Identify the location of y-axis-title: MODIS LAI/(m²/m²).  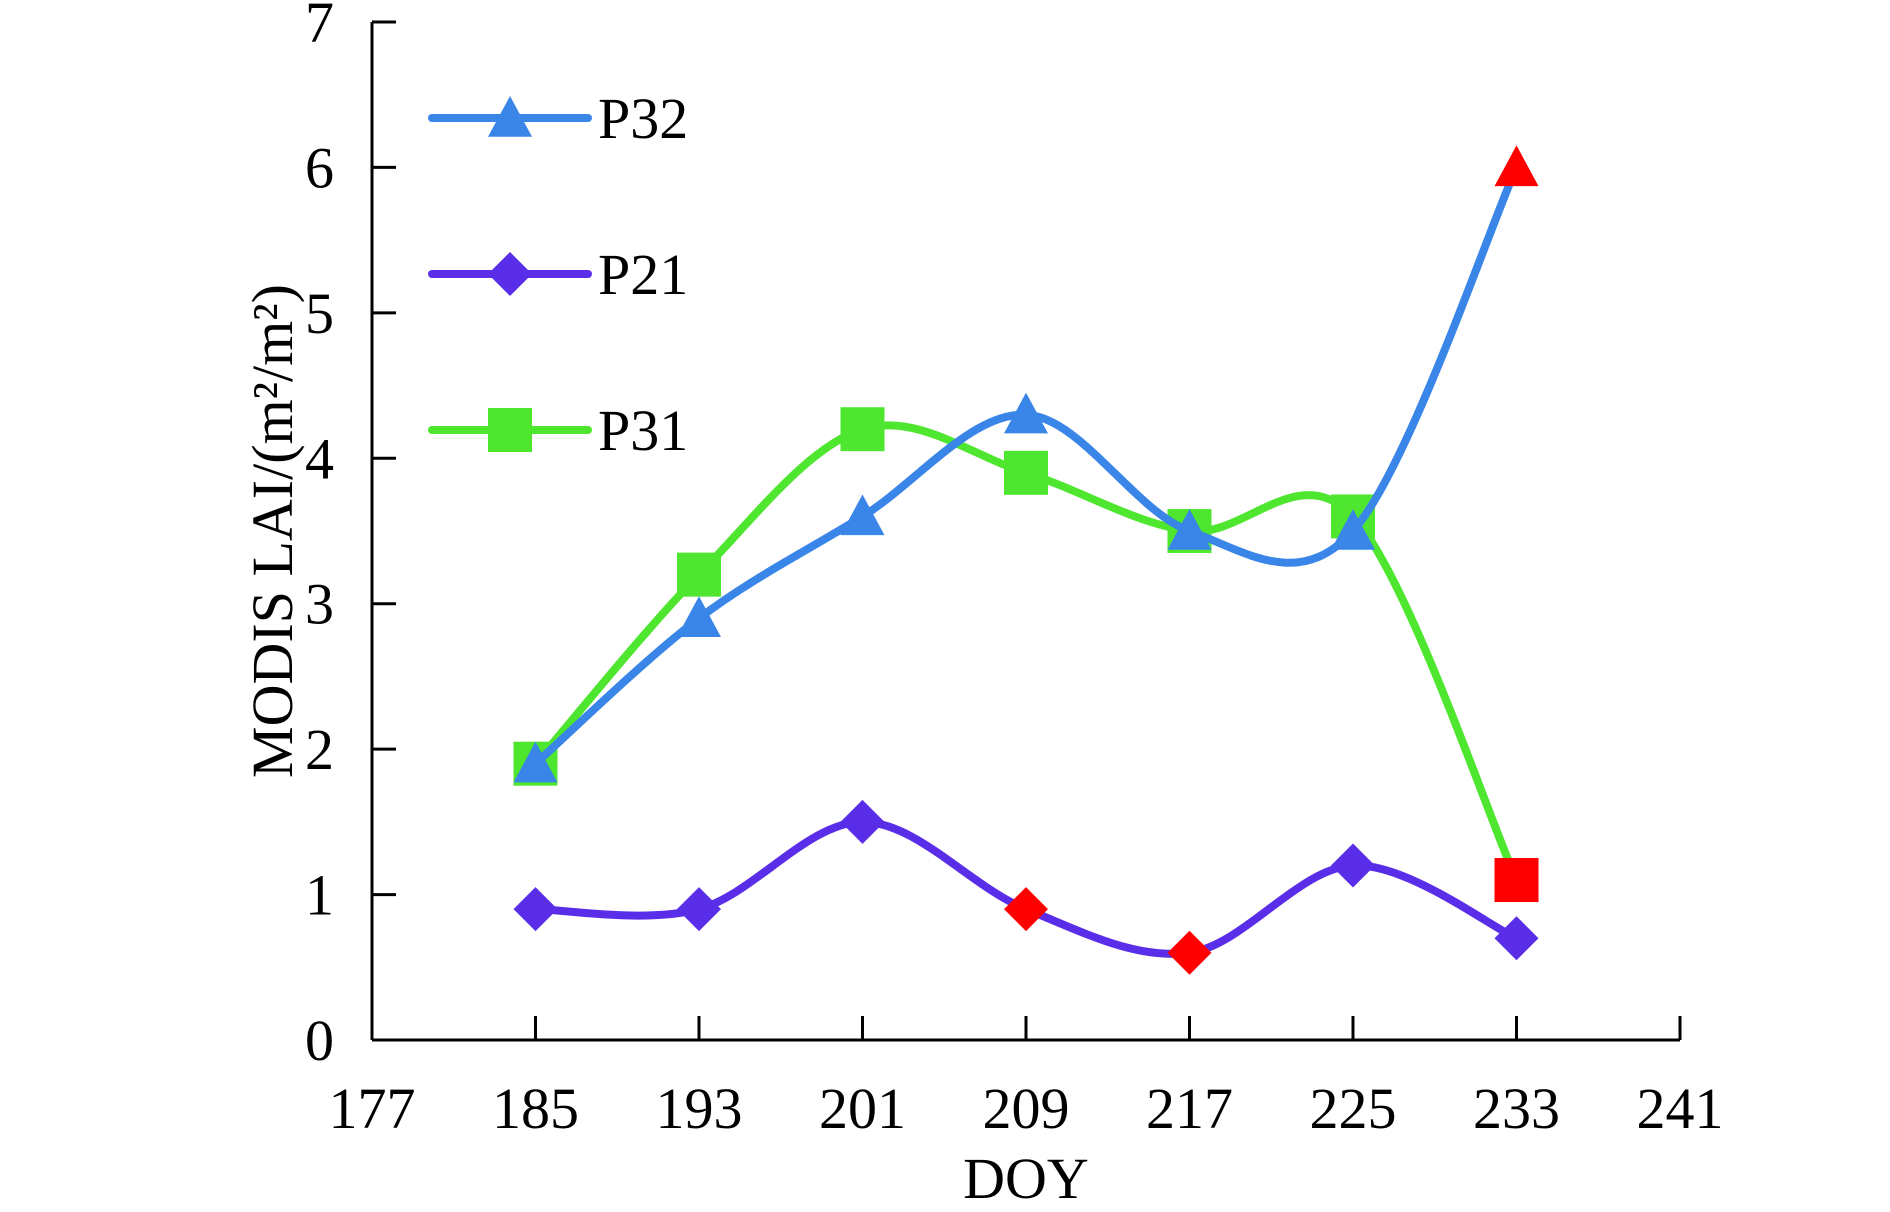
(272, 531).